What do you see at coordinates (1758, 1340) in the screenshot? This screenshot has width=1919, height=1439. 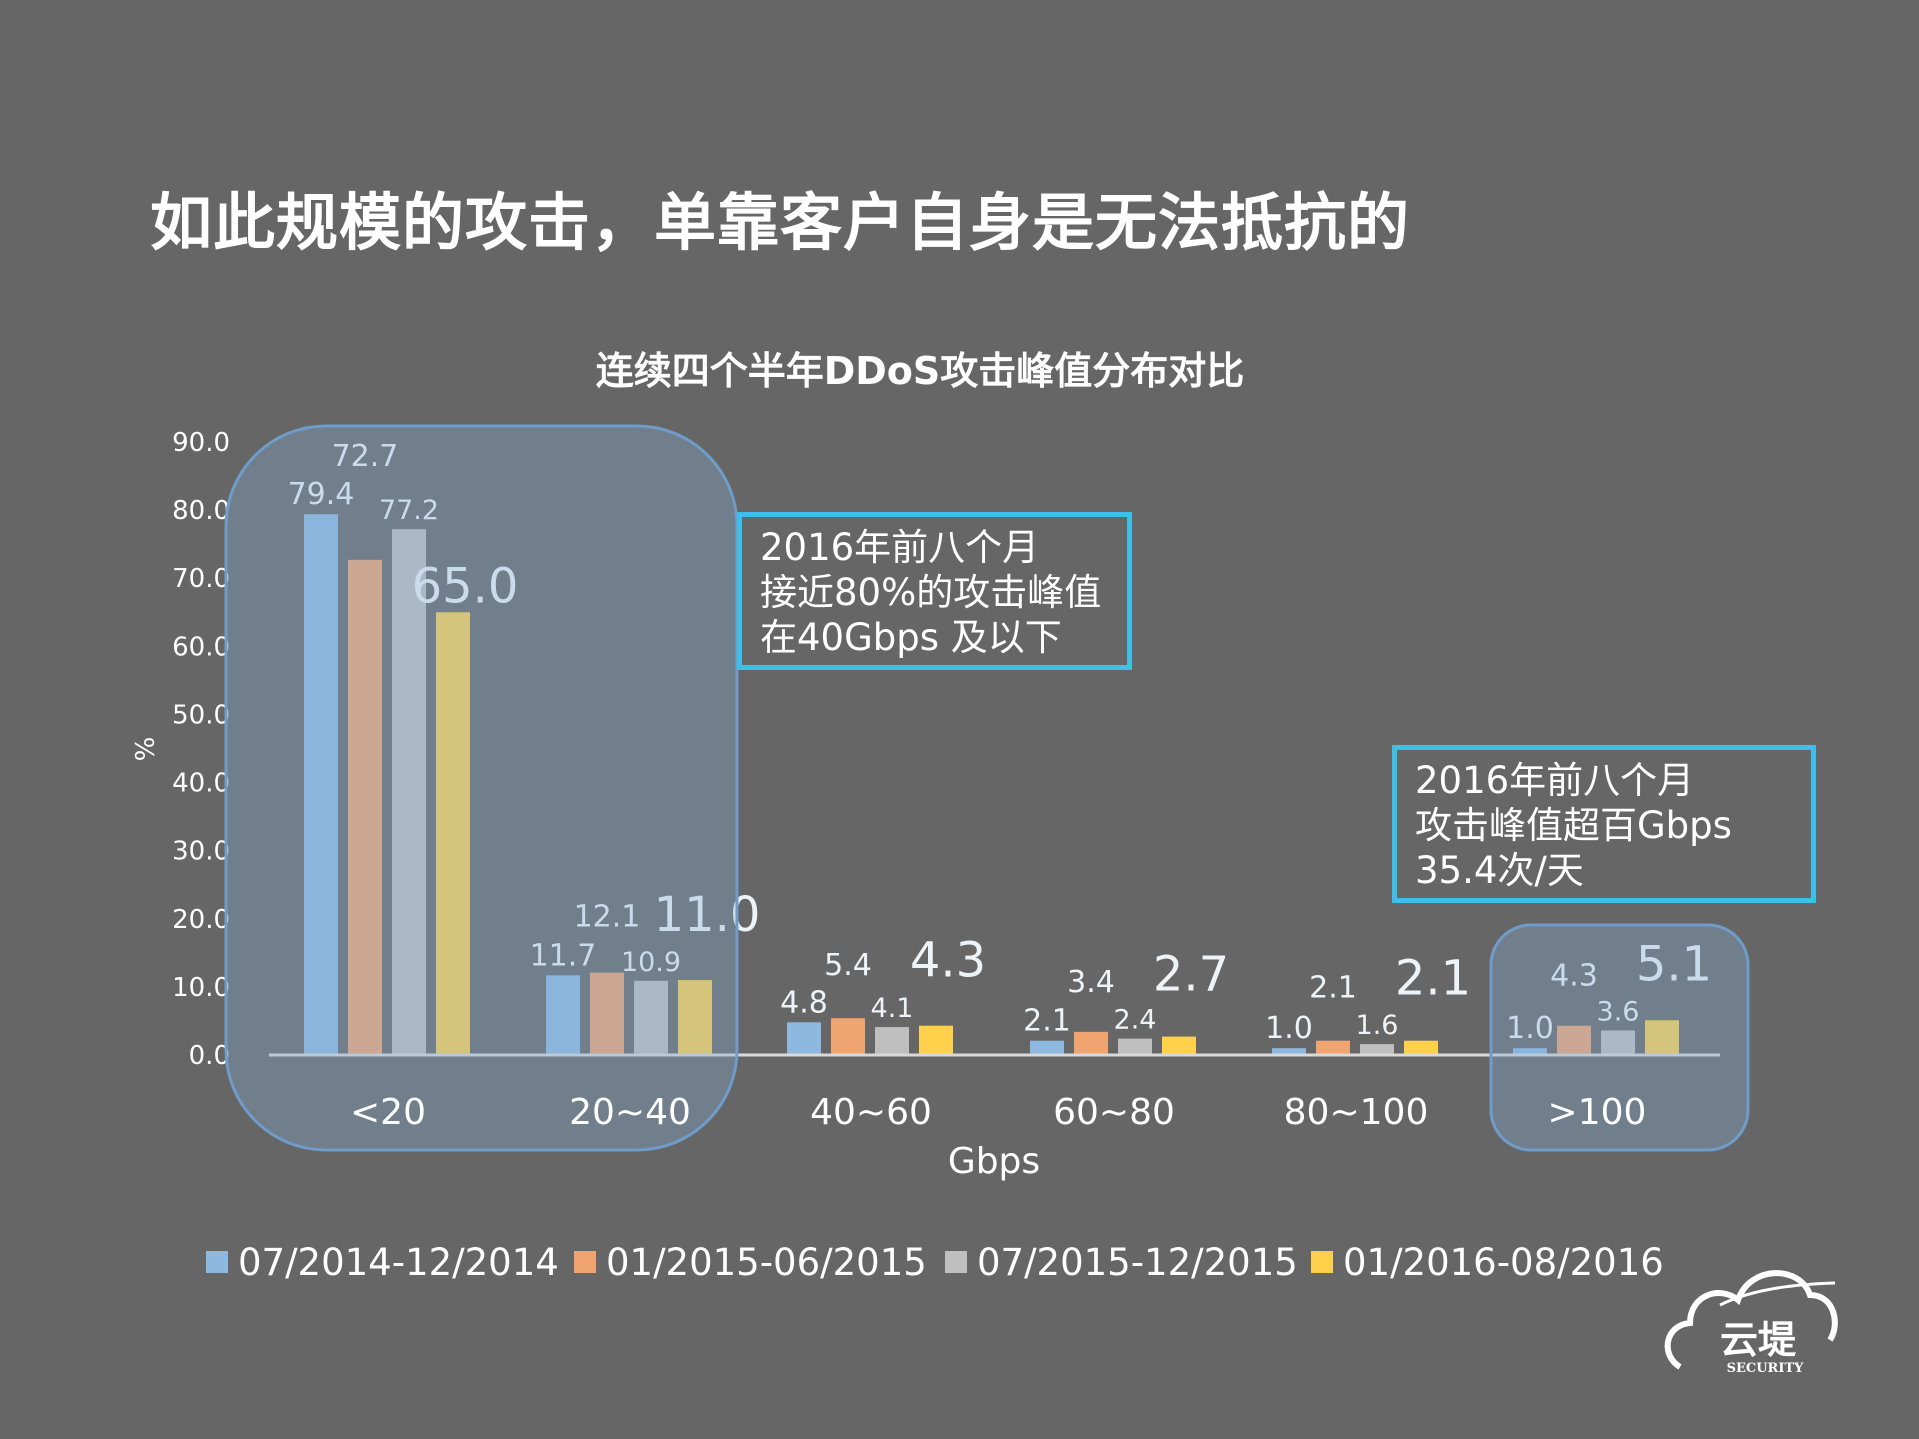 I see `svg-text: 云堤` at bounding box center [1758, 1340].